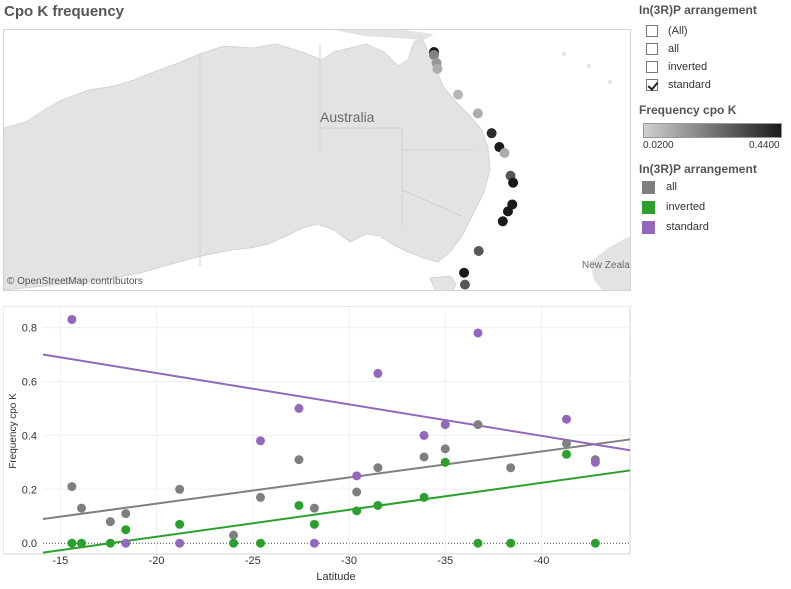 The image size is (791, 589). I want to click on color-legend-title: Frequency cpo K, so click(688, 110).